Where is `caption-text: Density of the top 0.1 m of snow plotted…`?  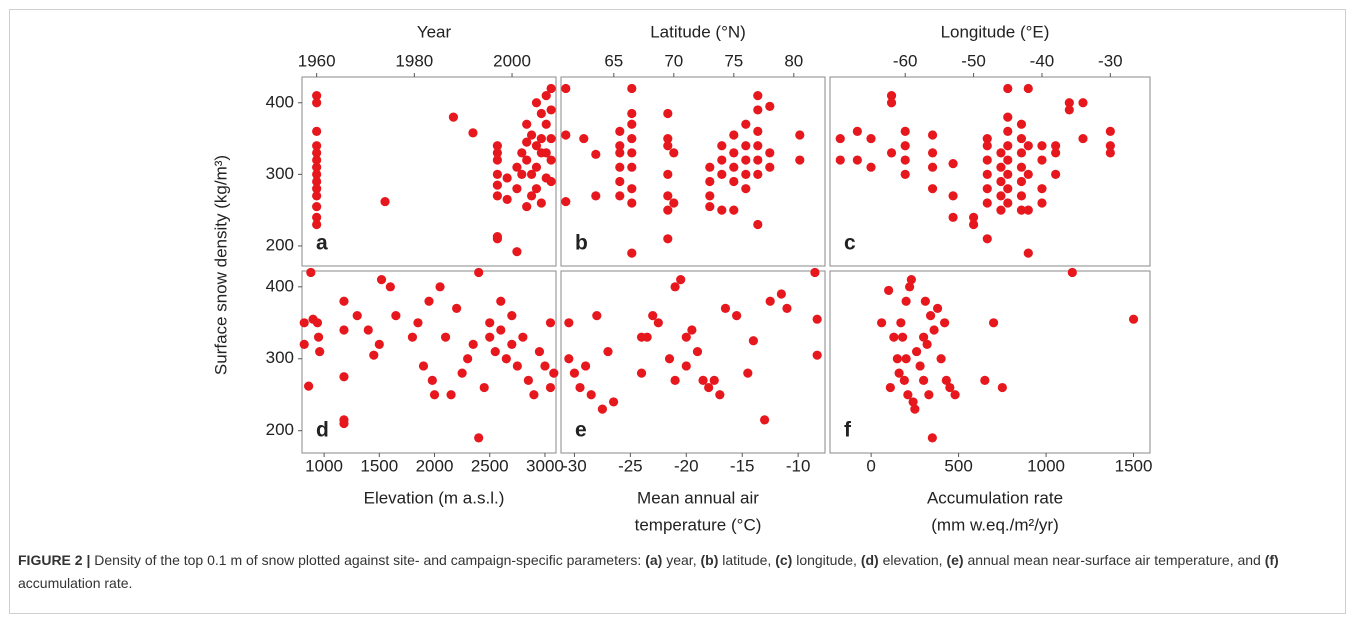 caption-text: Density of the top 0.1 m of snow plotted… is located at coordinates (368, 560).